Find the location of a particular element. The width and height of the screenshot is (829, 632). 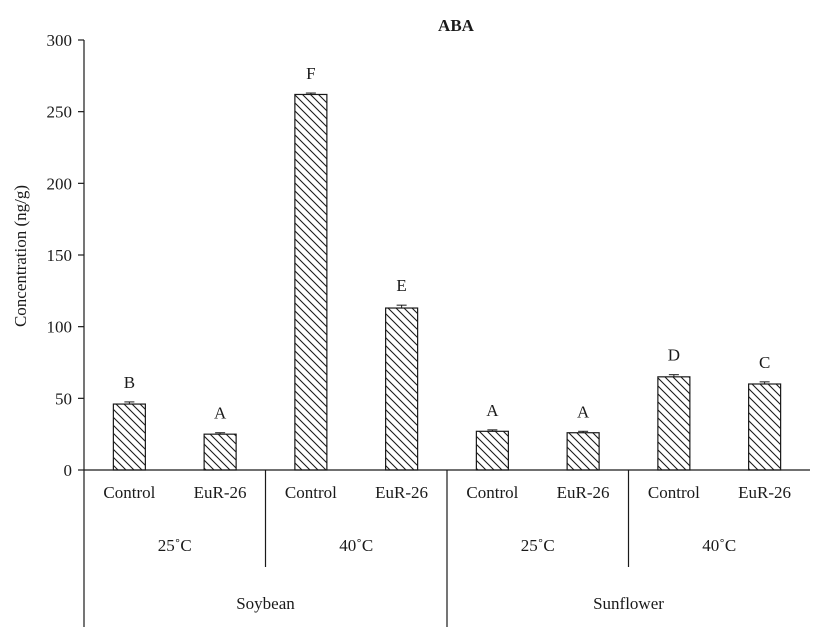

y-tick-label: 0 is located at coordinates (68, 470).